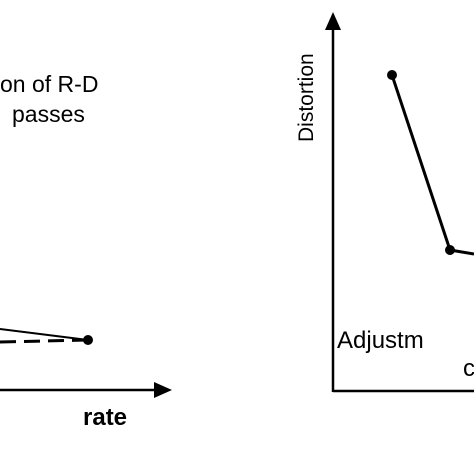 This screenshot has height=474, width=474. What do you see at coordinates (48, 114) in the screenshot?
I see `title-line: passes` at bounding box center [48, 114].